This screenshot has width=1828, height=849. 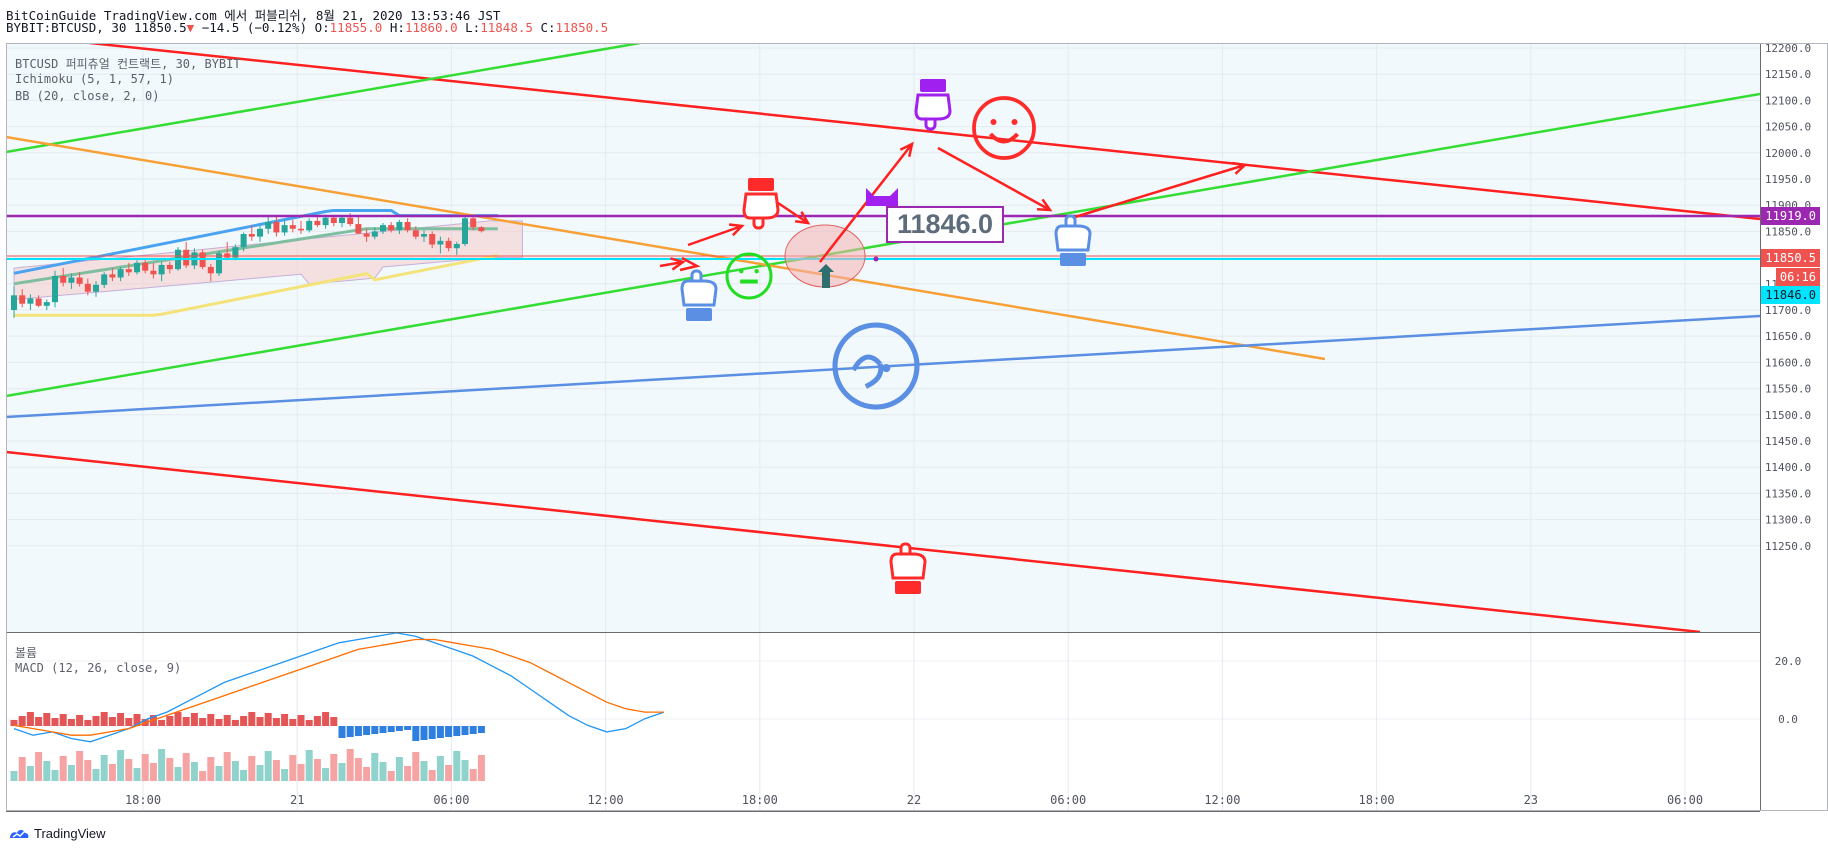 I want to click on bb-legend: BB (20, close, 2, 0), so click(x=87, y=96).